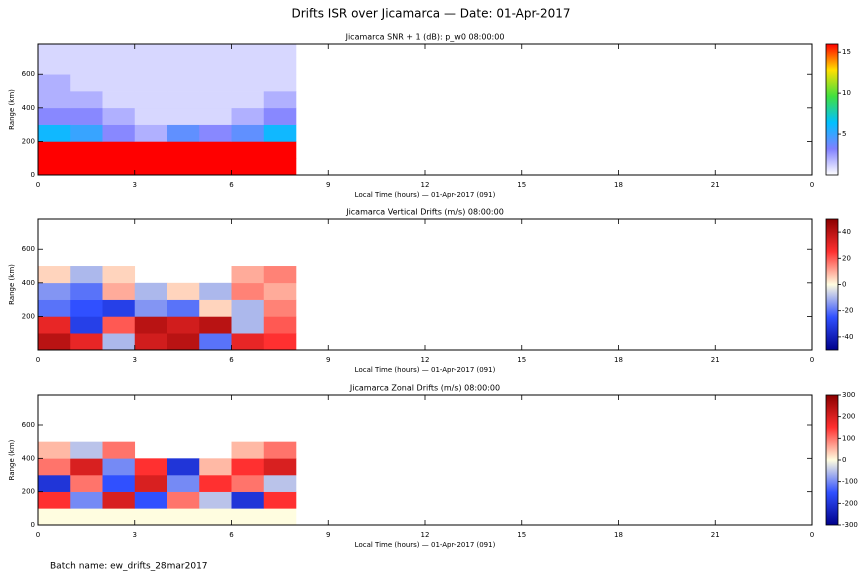 The height and width of the screenshot is (583, 863). I want to click on colorbar-tick-label: 40, so click(846, 232).